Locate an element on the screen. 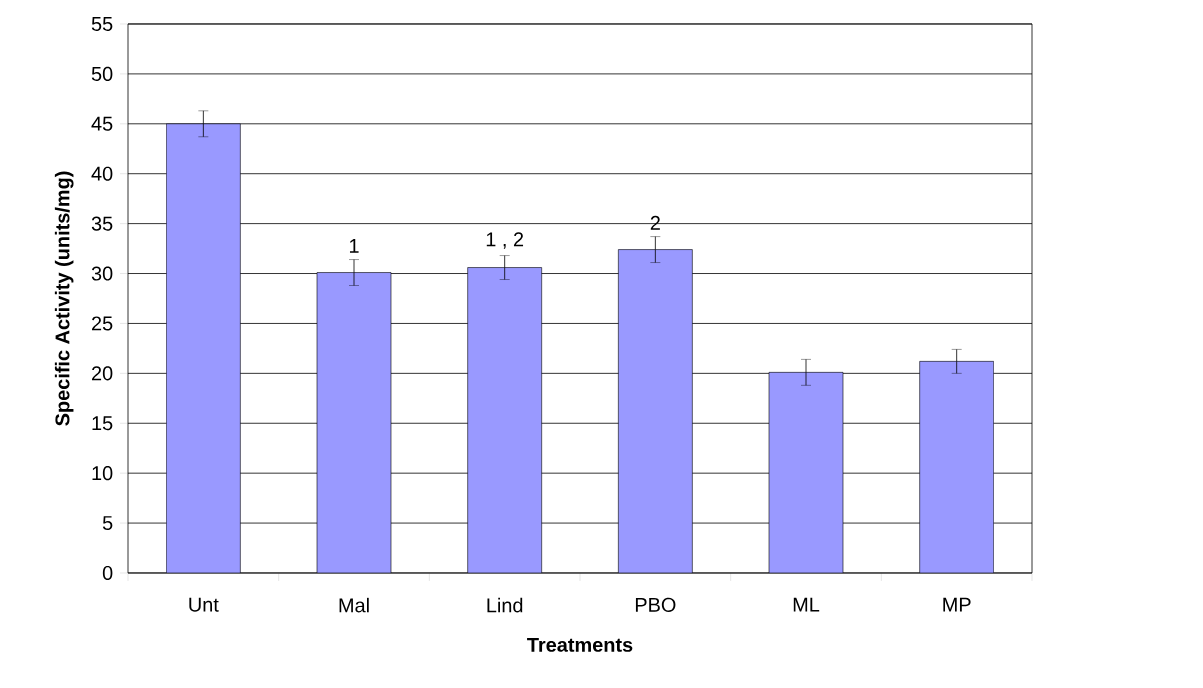 This screenshot has width=1203, height=688. x-axis-title: Treatments is located at coordinates (580, 644).